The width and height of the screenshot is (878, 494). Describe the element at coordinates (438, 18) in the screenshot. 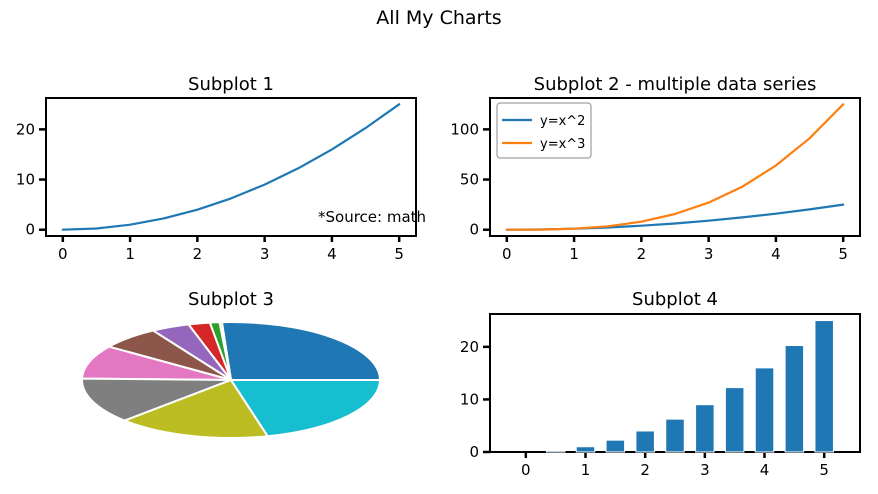

I see `figure-title: All My Charts` at that location.